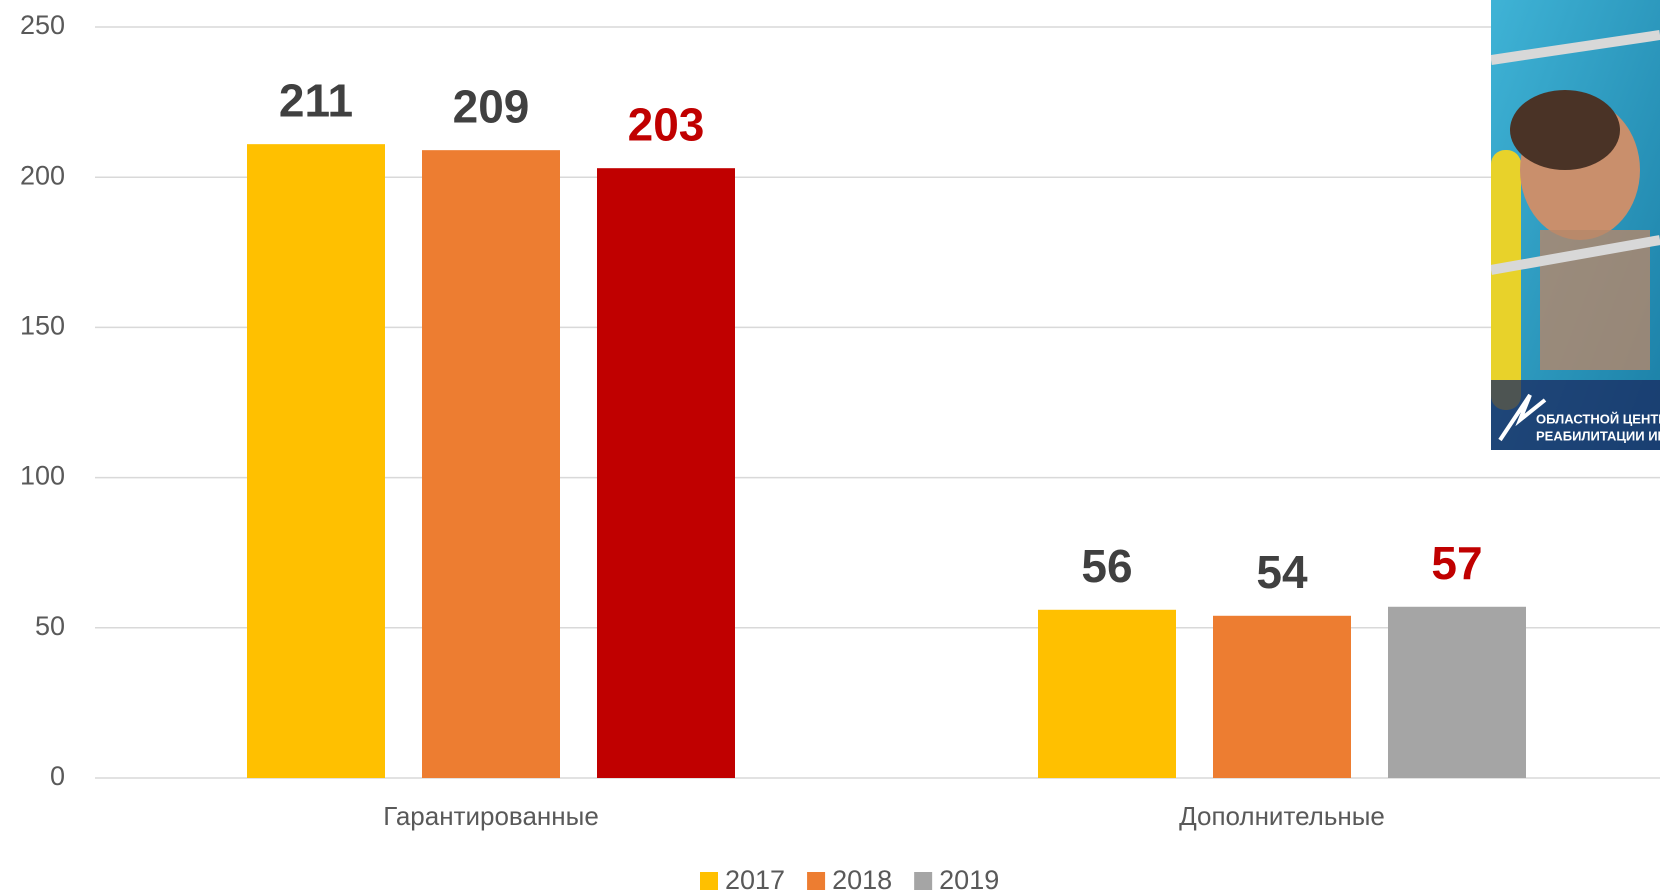 This screenshot has width=1660, height=895. Describe the element at coordinates (969, 880) in the screenshot. I see `legend-label: 2019` at that location.